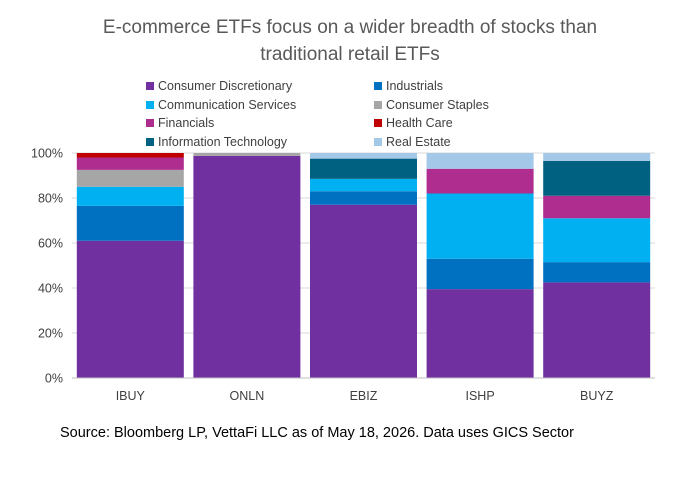 The width and height of the screenshot is (700, 478). I want to click on y-tick-label: 40%, so click(50, 289).